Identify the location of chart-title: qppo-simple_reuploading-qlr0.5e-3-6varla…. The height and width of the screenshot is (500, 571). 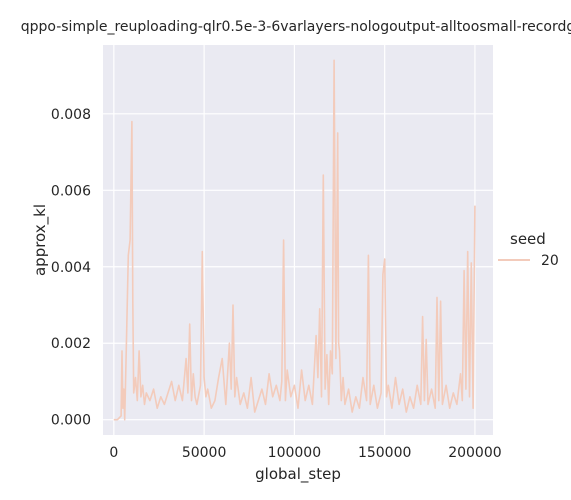
(296, 27).